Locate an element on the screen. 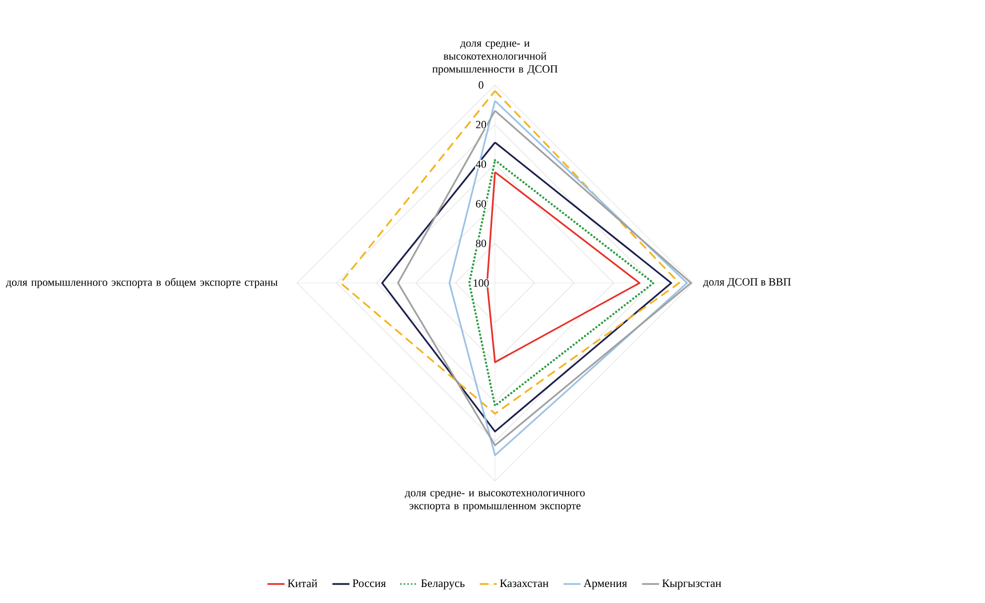 The image size is (985, 603). legend-label: Казахстан is located at coordinates (524, 583).